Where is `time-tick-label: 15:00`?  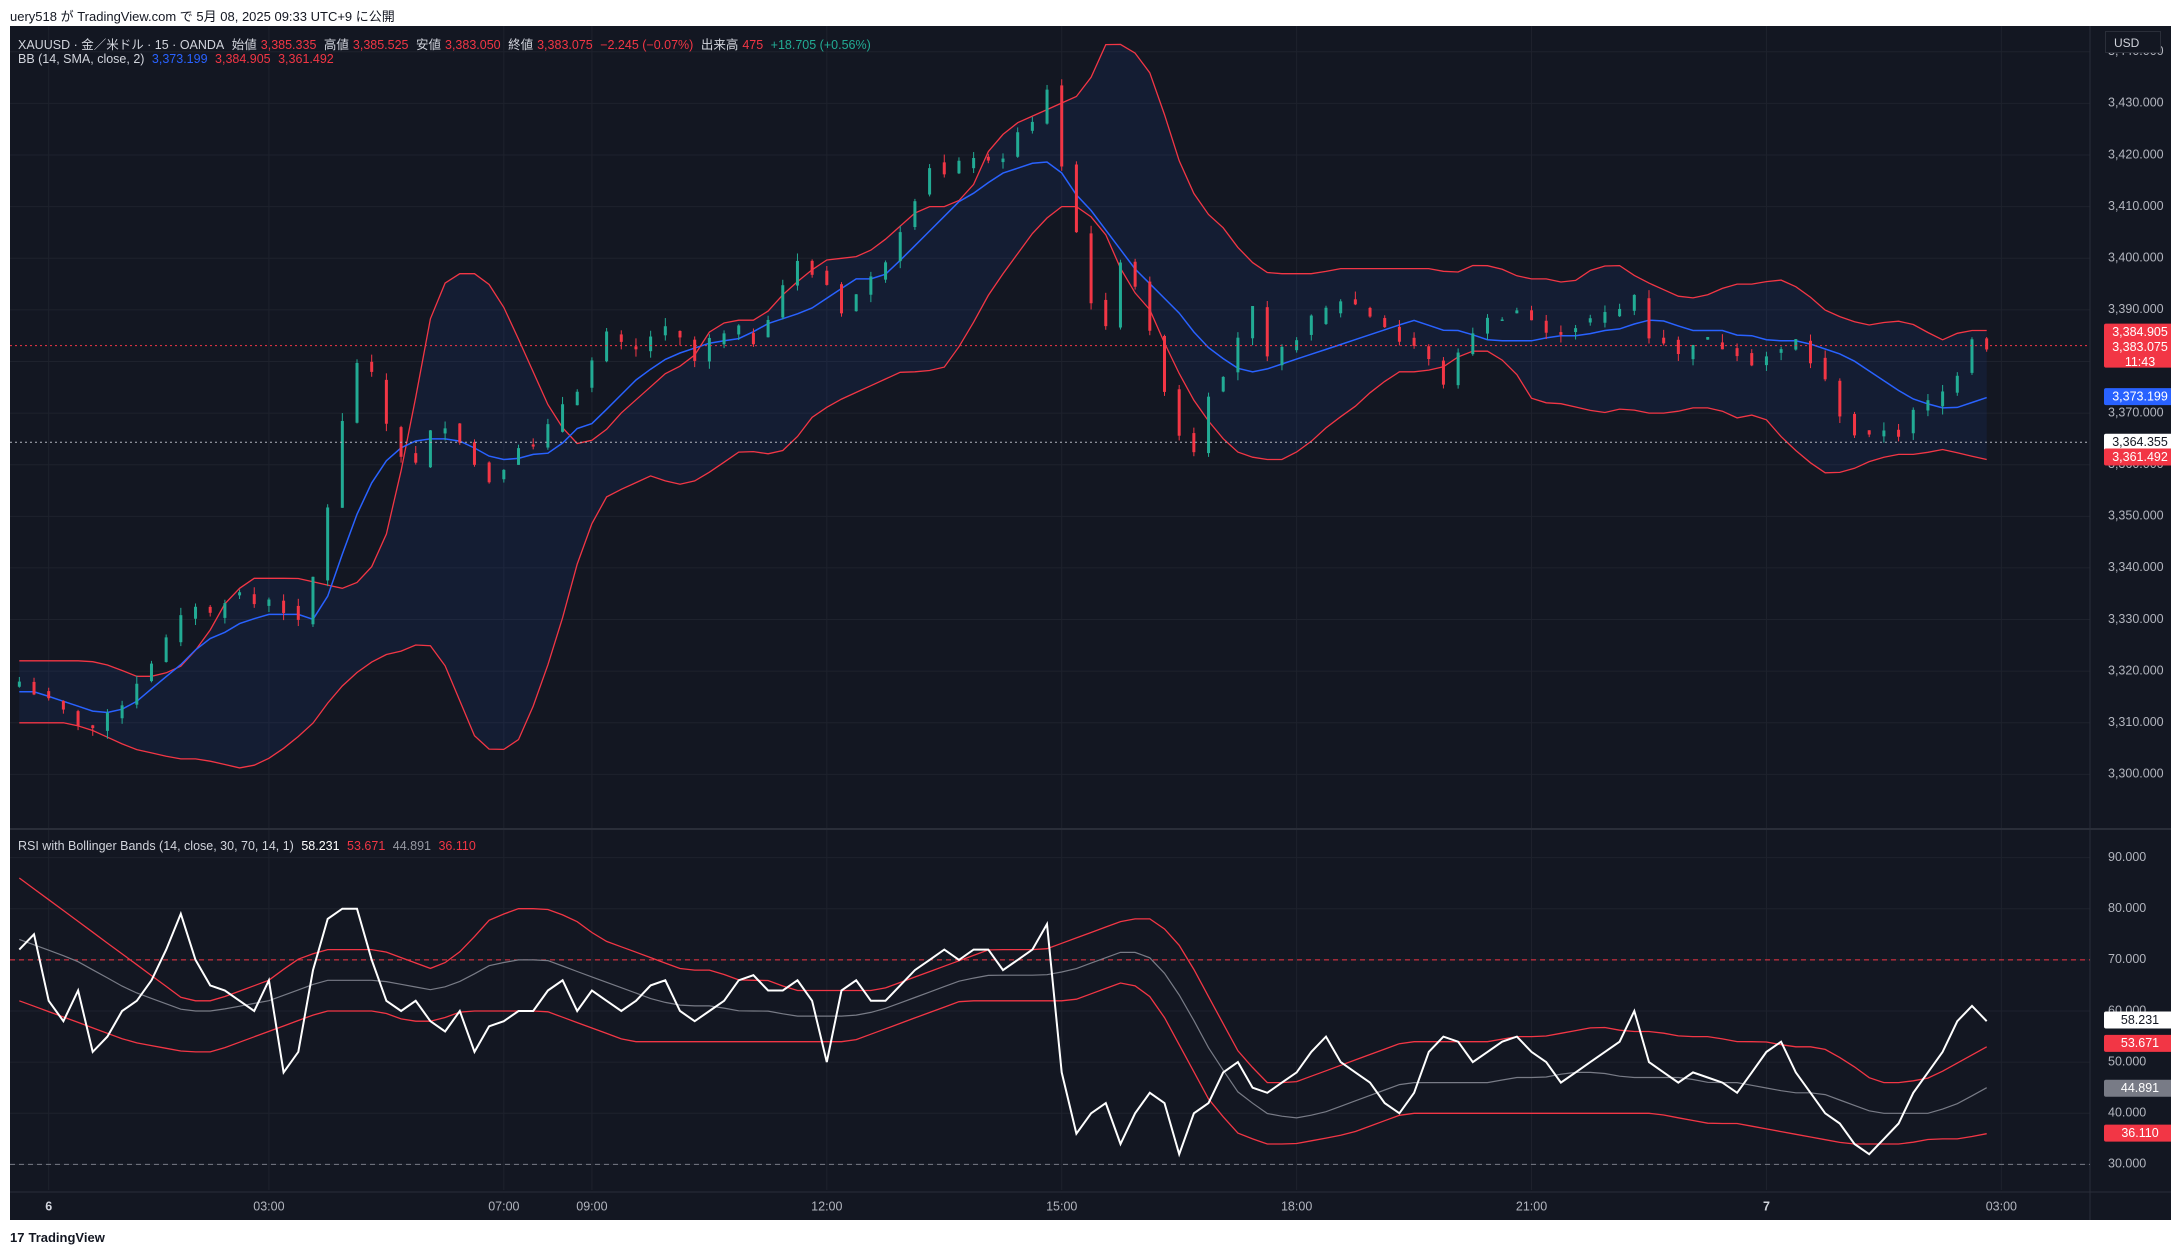 time-tick-label: 15:00 is located at coordinates (1061, 1206).